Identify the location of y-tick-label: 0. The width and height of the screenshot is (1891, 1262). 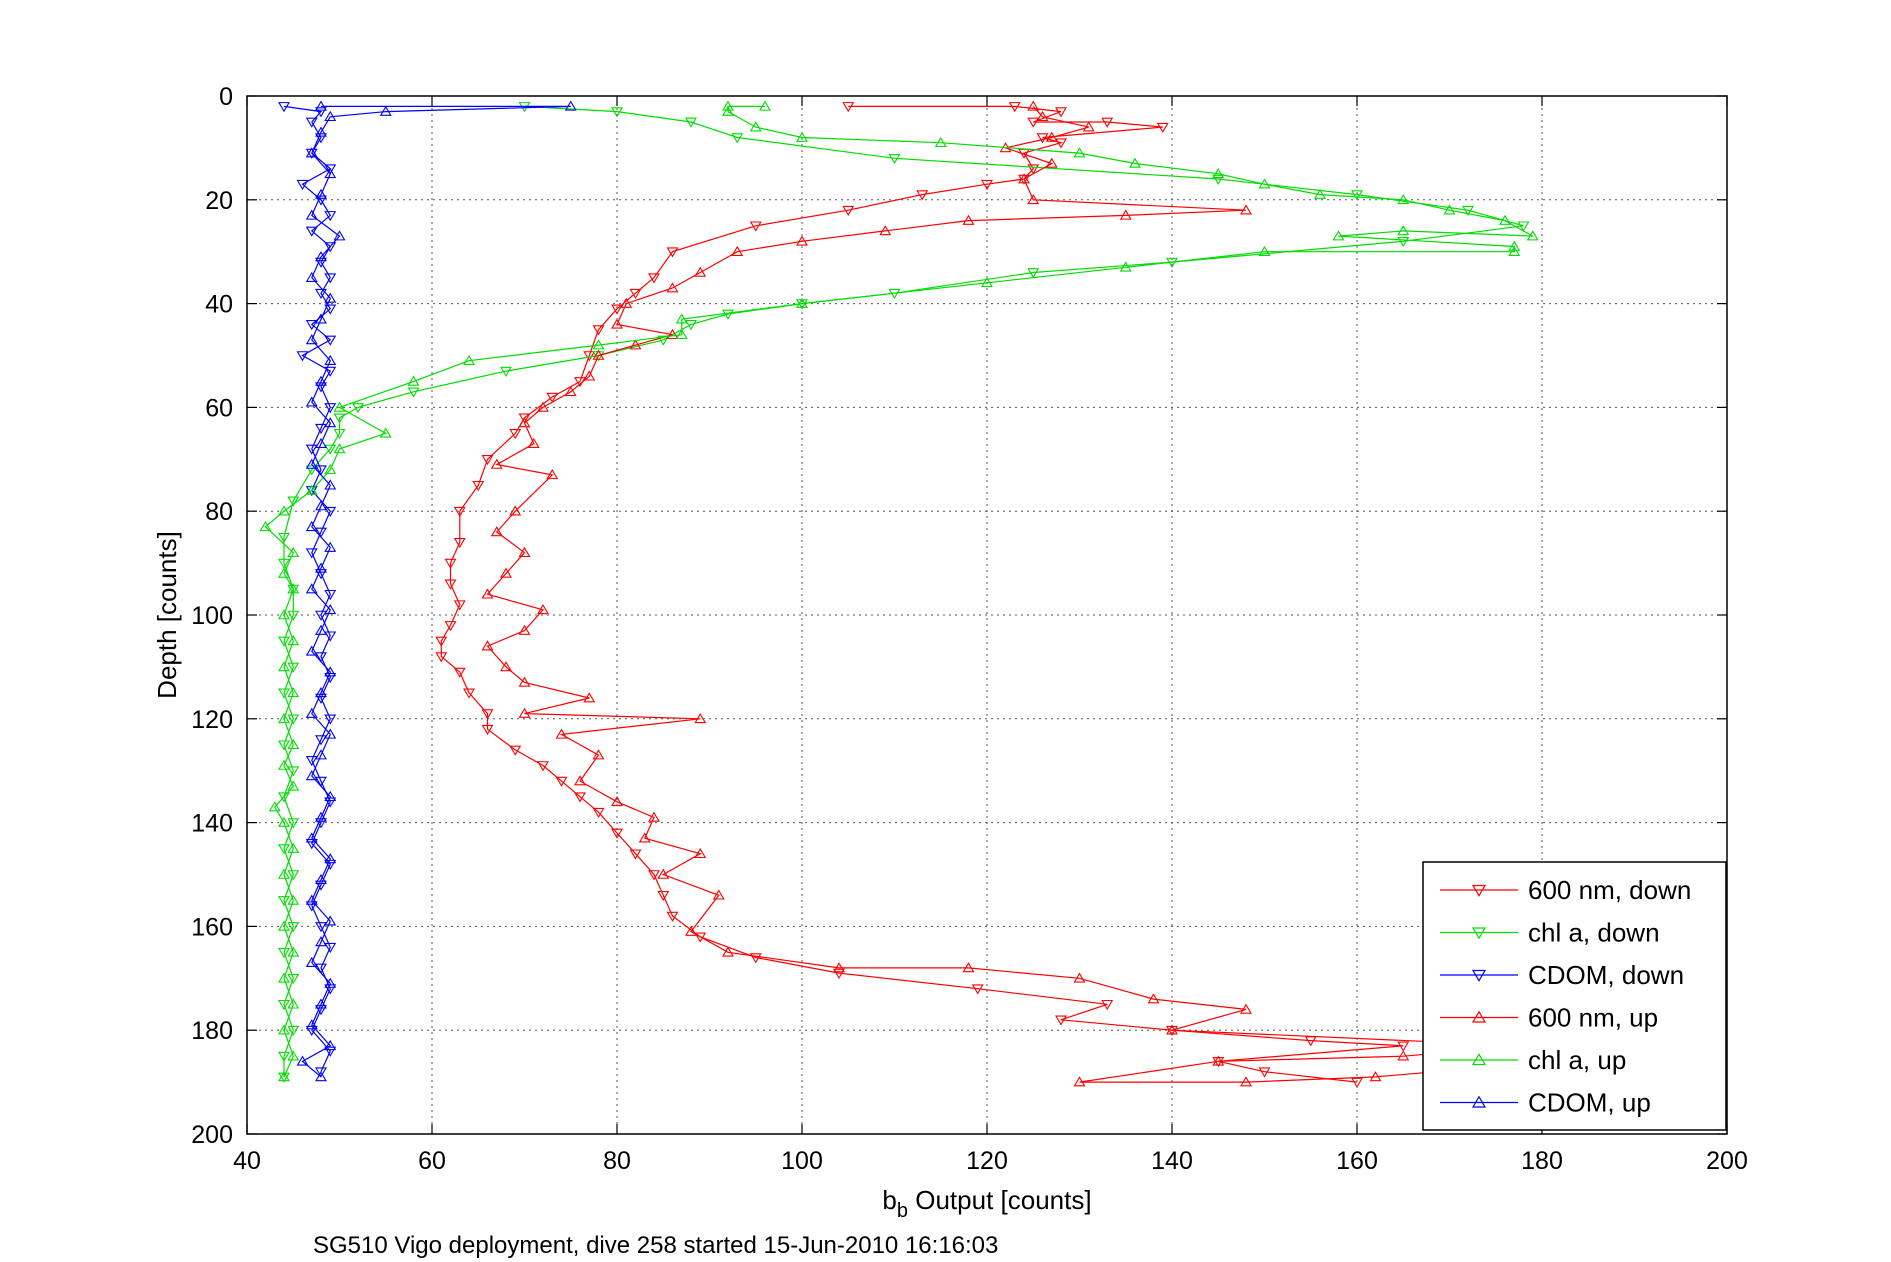
(226, 97).